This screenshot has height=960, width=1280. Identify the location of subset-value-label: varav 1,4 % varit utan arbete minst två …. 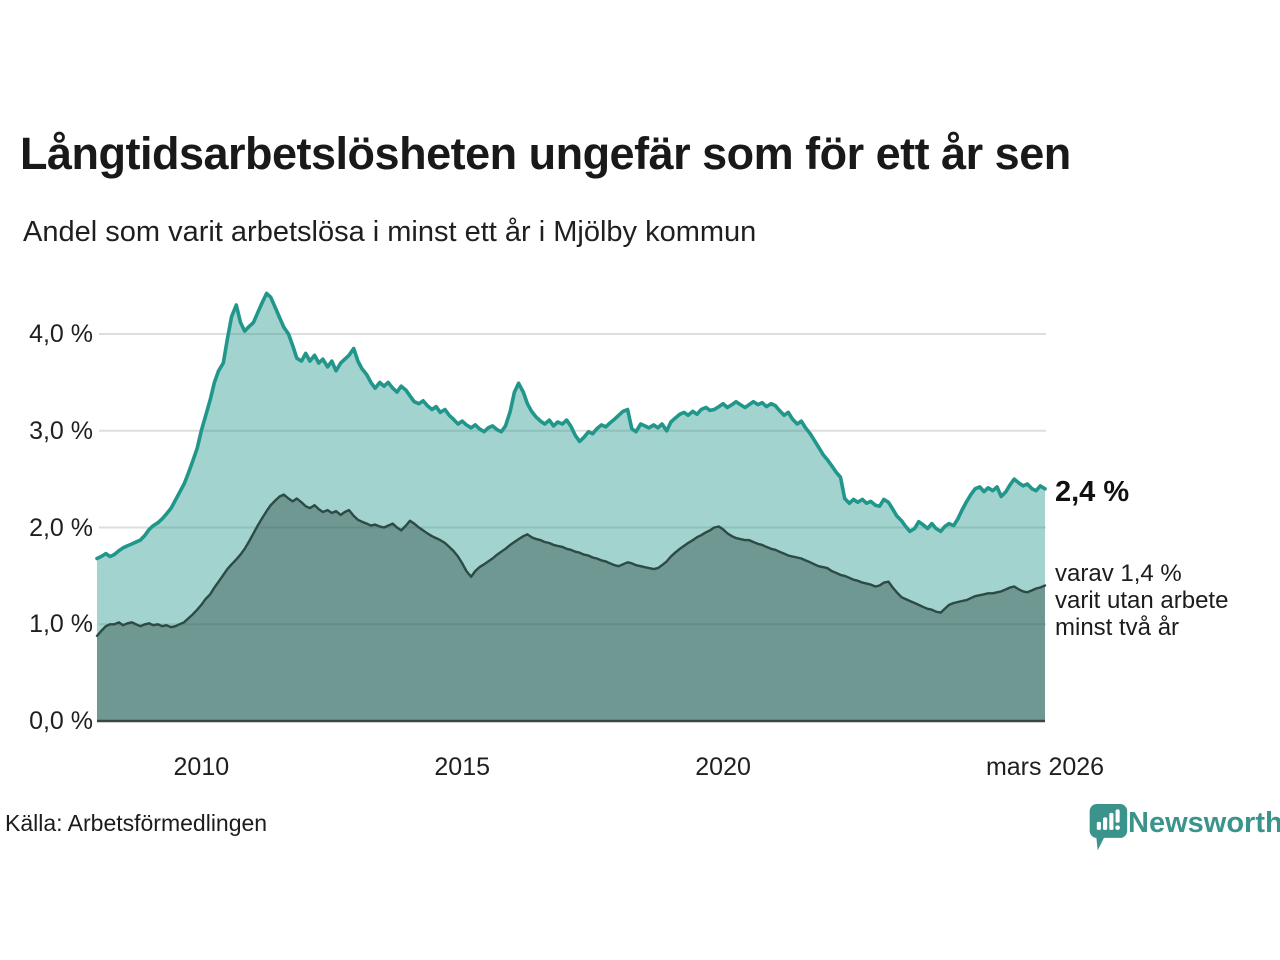
(1141, 600).